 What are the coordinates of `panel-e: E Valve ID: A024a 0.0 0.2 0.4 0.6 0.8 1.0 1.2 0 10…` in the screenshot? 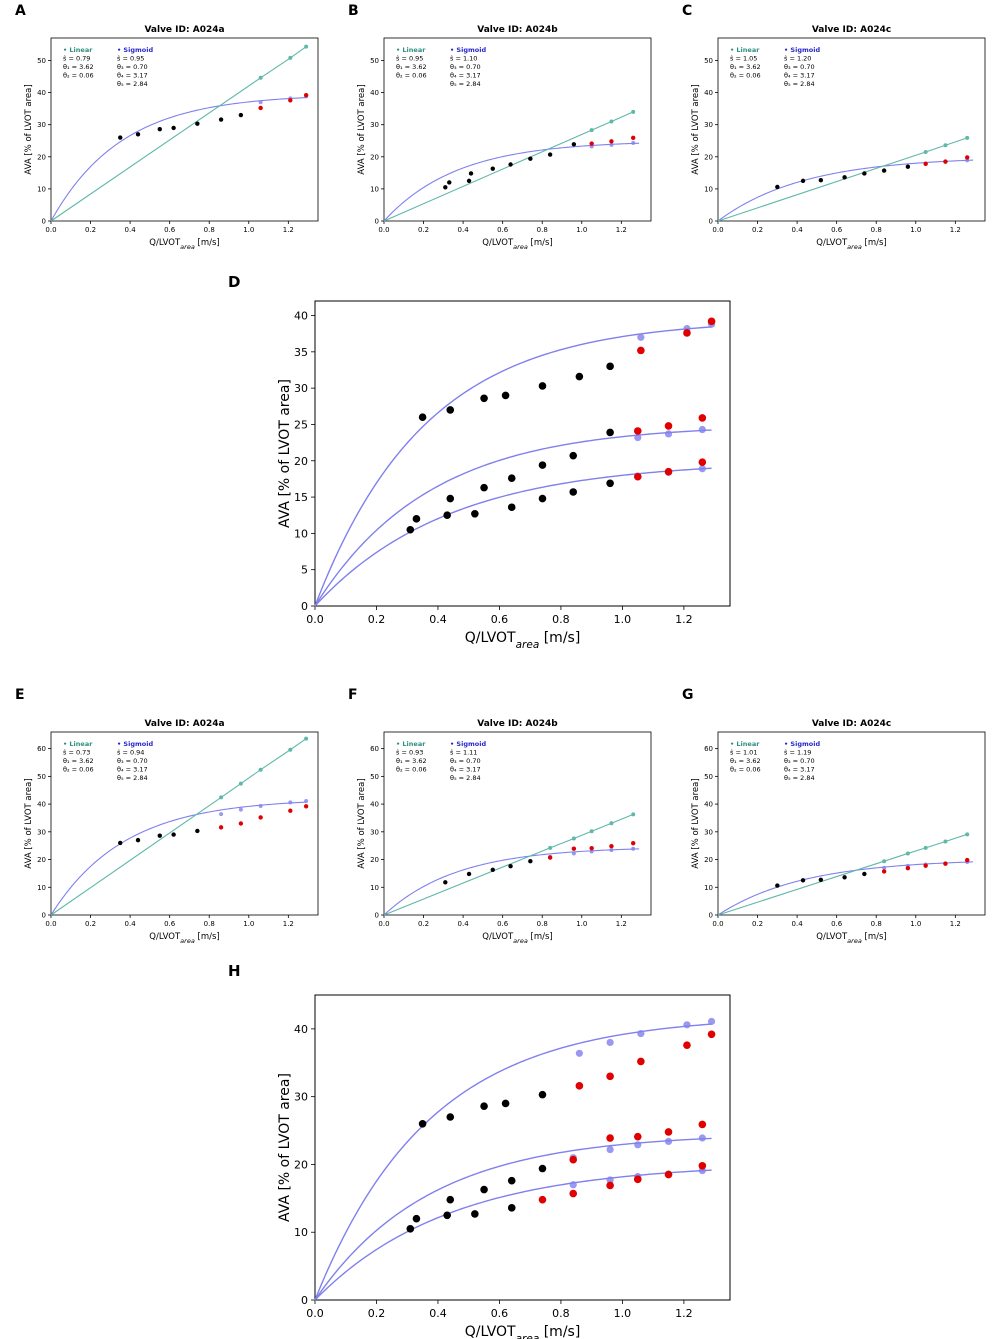 It's located at (167, 816).